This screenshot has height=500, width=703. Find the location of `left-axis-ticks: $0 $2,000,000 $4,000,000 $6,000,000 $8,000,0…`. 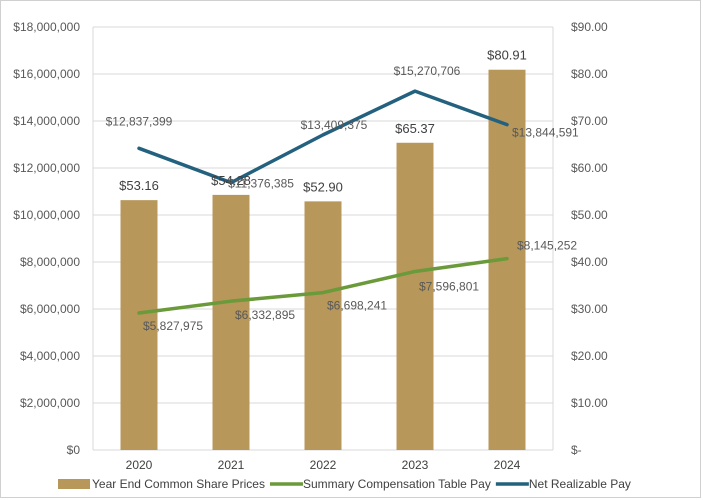

left-axis-ticks: $0 $2,000,000 $4,000,000 $6,000,000 $8,000,0… is located at coordinates (46, 238).